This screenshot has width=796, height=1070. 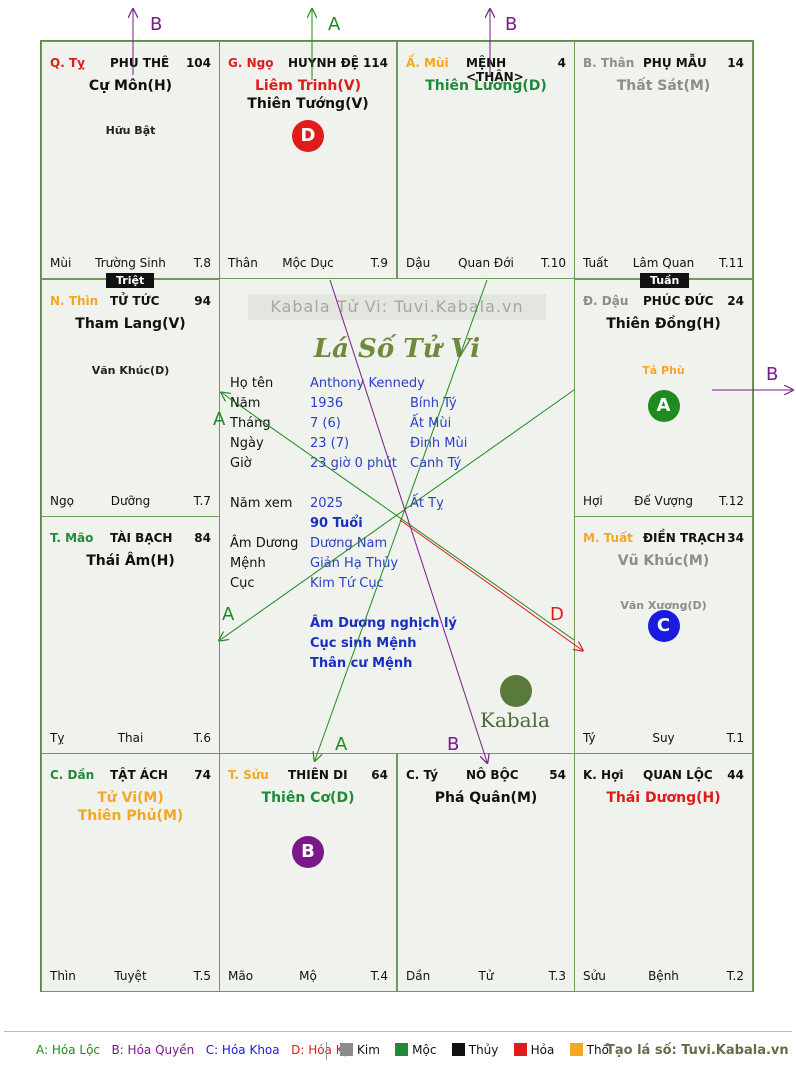 I want to click on palace-name: NÔ BỘC, so click(x=492, y=775).